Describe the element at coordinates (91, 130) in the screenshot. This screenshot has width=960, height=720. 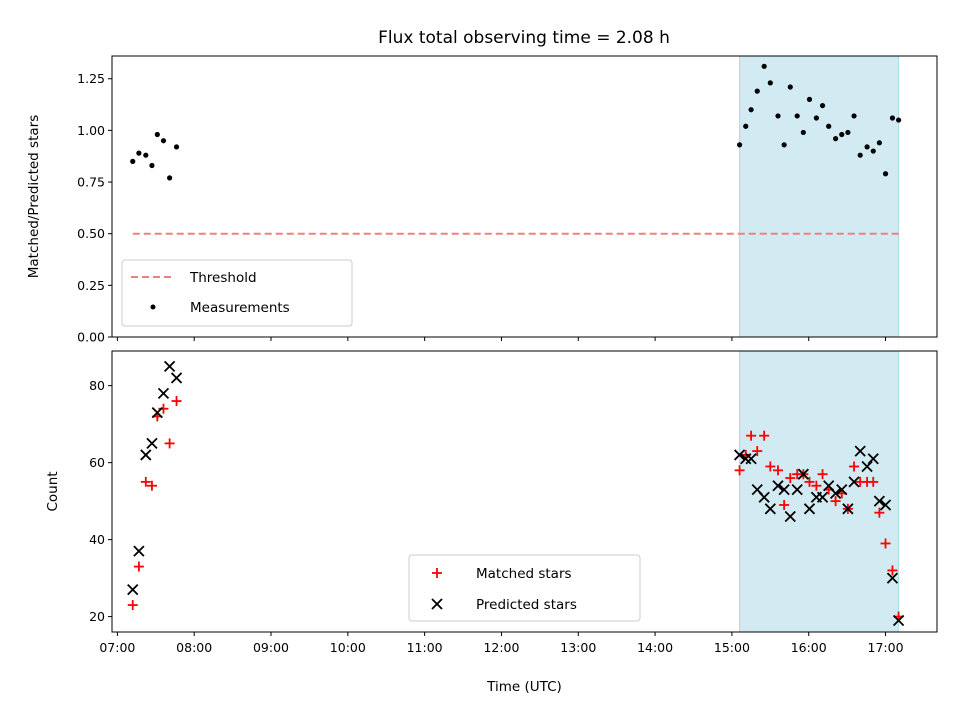
I see `y-tick-label: 1.00` at that location.